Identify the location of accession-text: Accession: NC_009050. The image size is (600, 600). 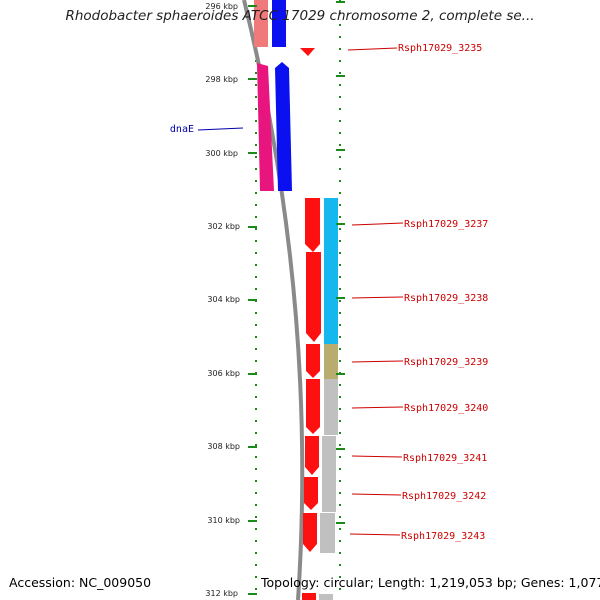
(80, 582).